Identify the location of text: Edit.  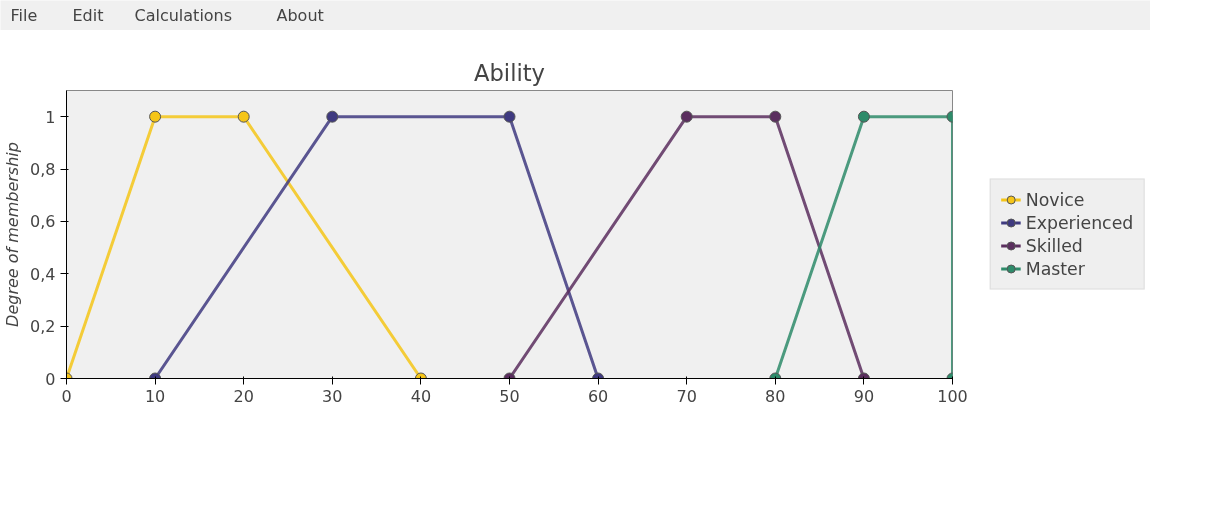
(88, 15).